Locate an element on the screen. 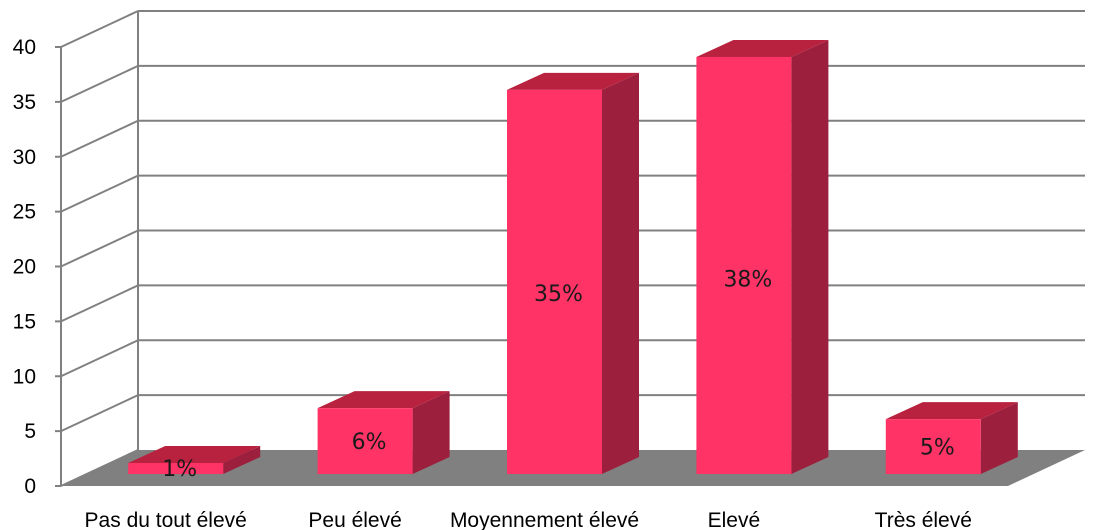 The height and width of the screenshot is (530, 1100). category-label: Très élevé is located at coordinates (923, 519).